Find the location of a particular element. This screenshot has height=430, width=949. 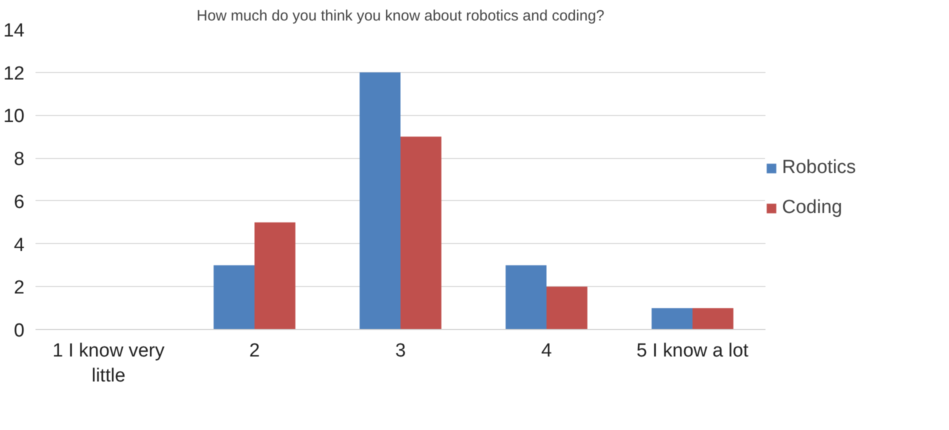

y-tick-label: 0 is located at coordinates (19, 331).